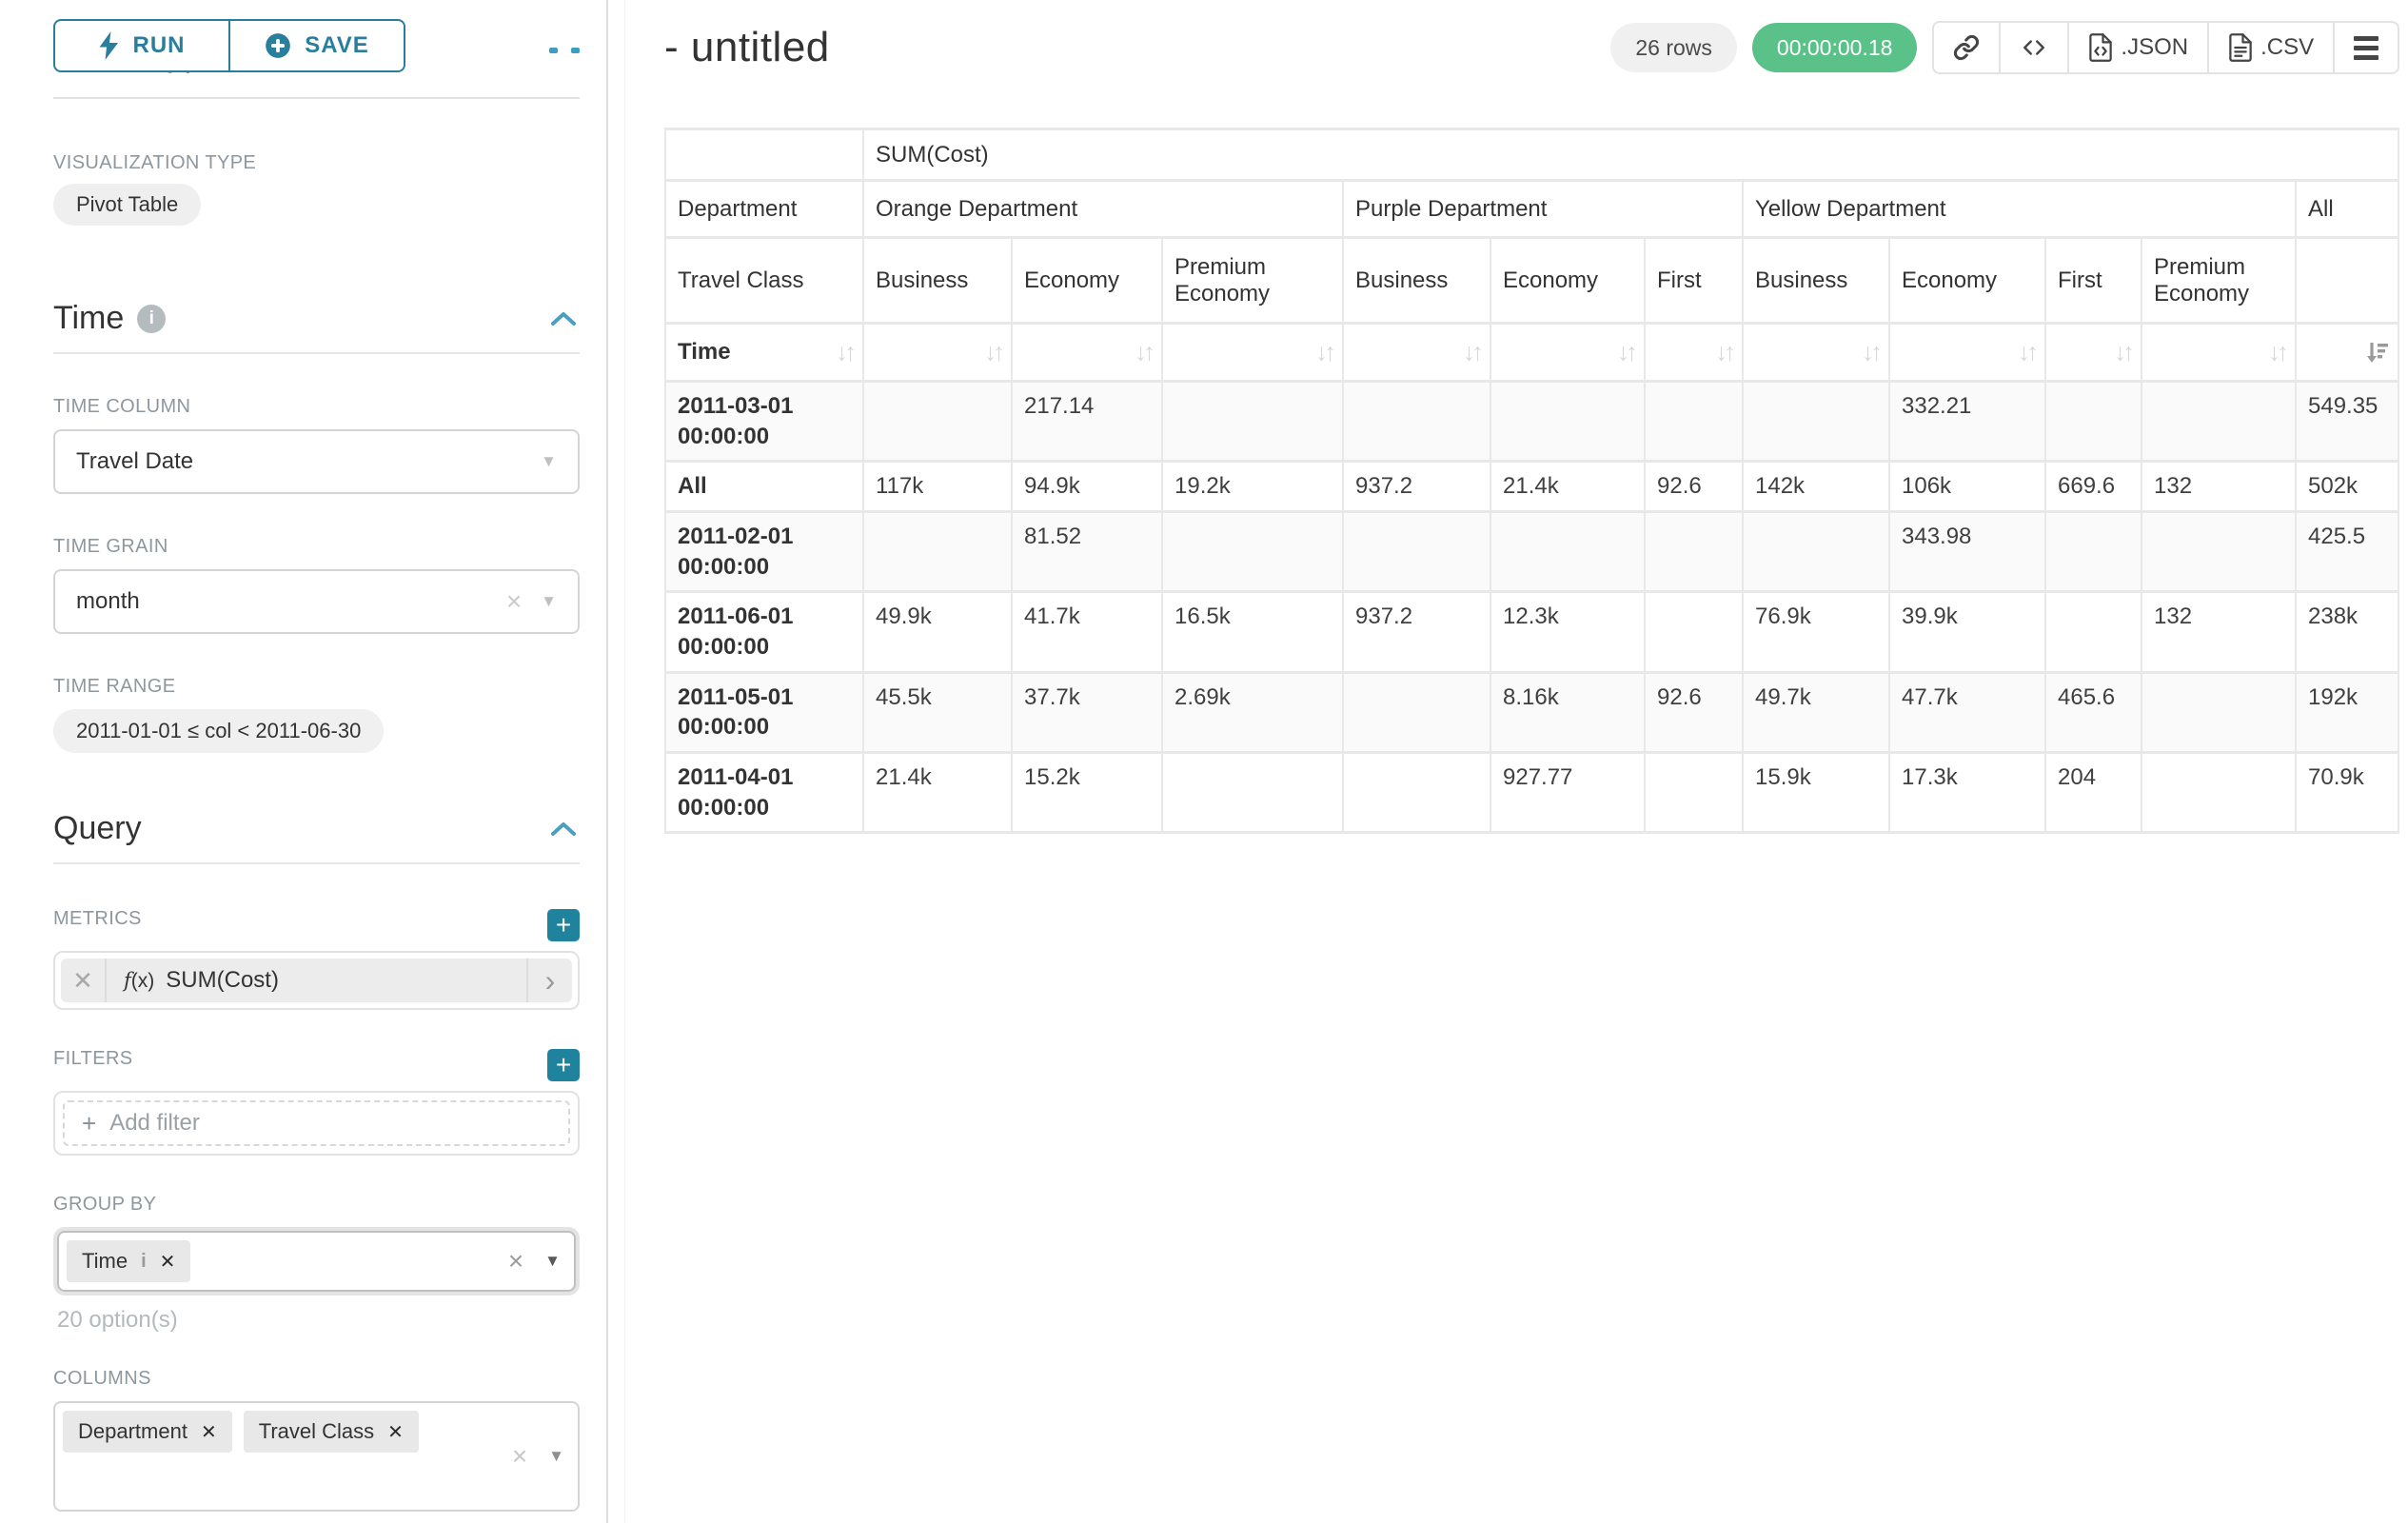 This screenshot has width=2408, height=1523. I want to click on time-range-control: TIME RANGE 2011-01-01 ≤ col < 2011-06-30, so click(316, 715).